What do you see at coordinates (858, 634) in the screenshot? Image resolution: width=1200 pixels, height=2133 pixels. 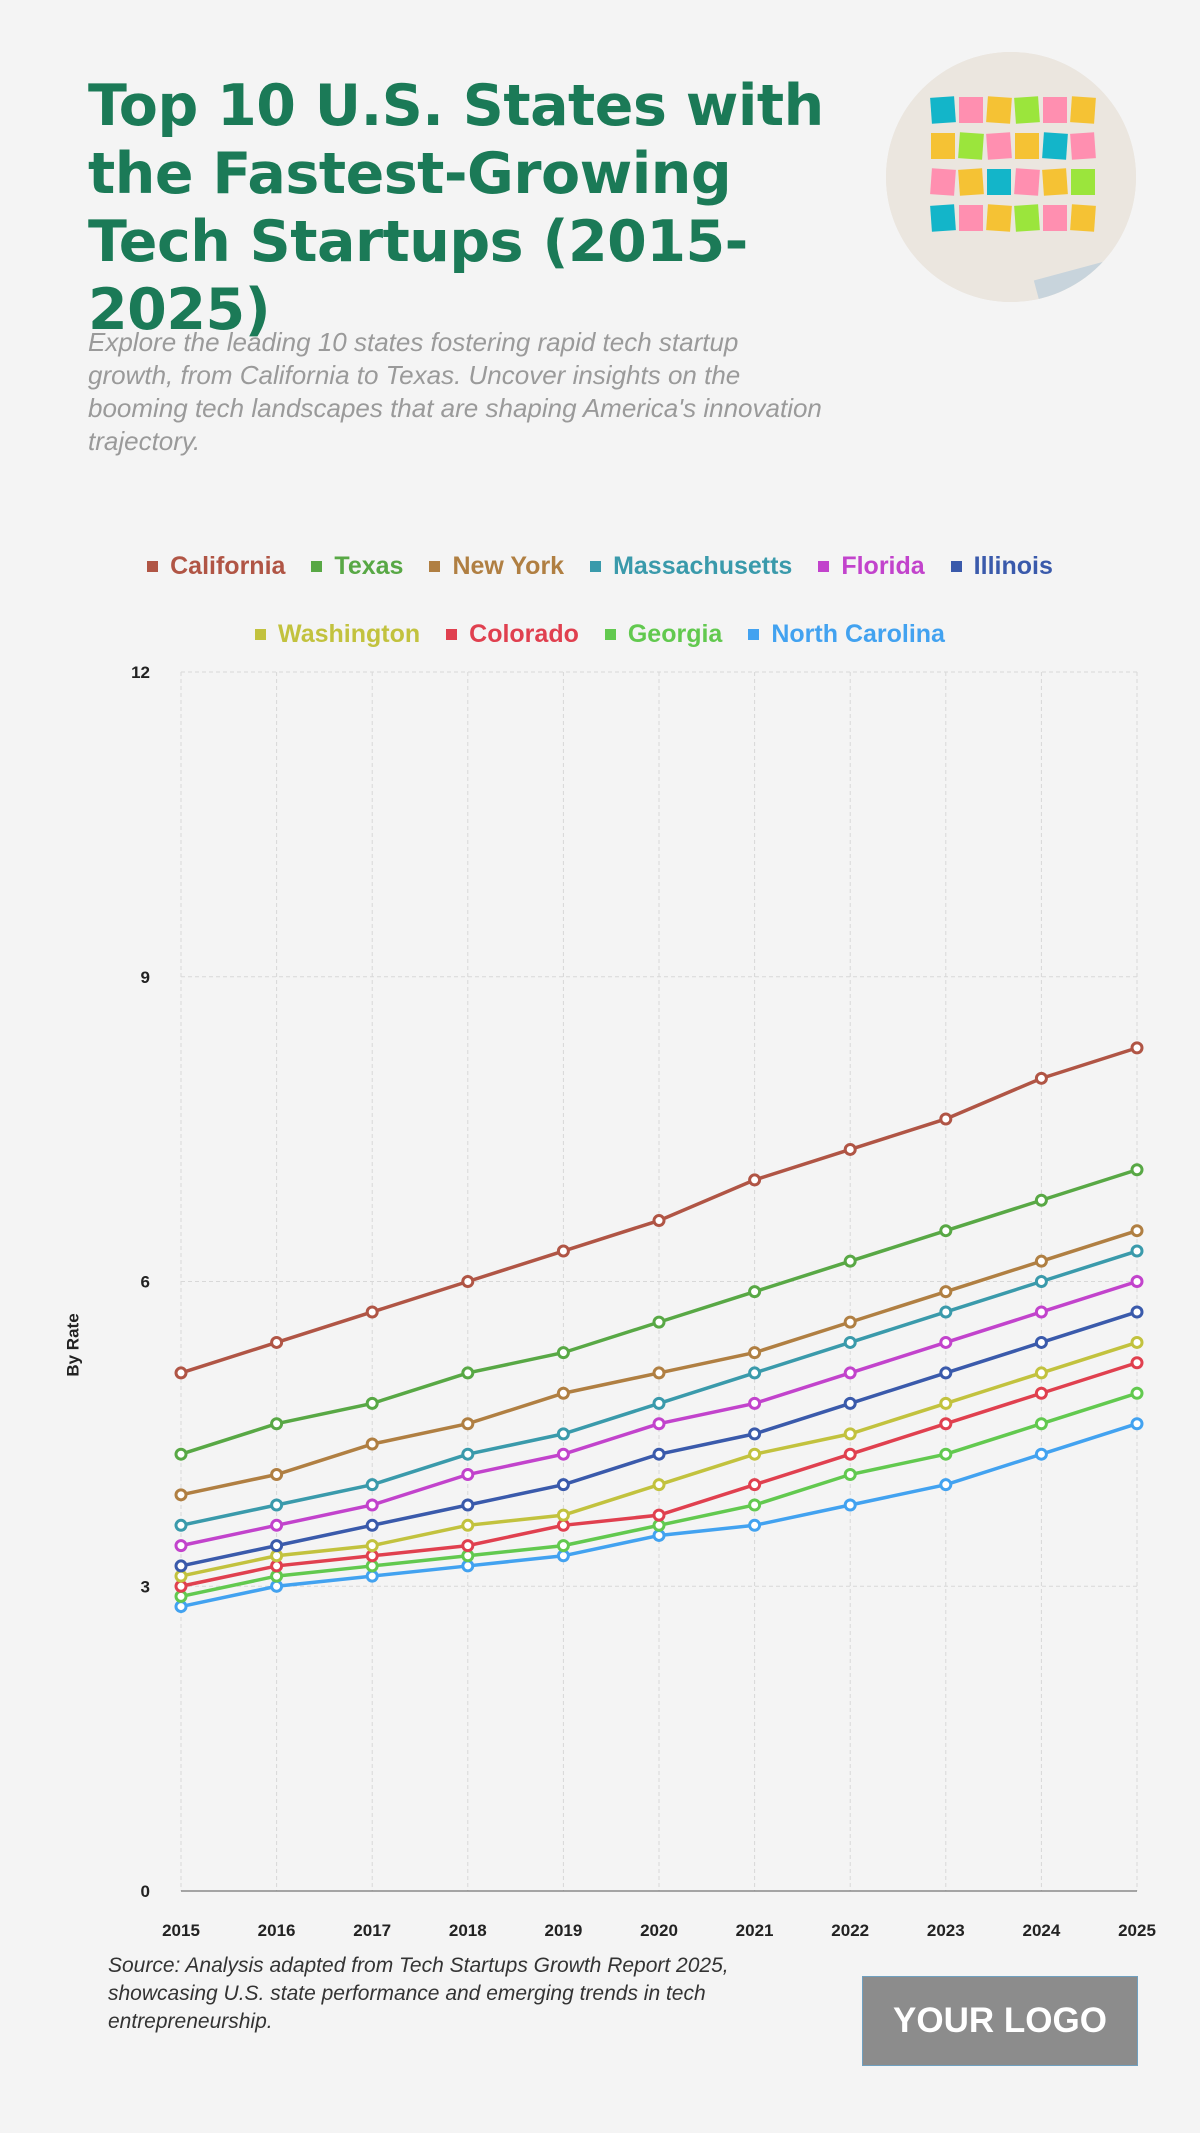 I see `legend-label: North Carolina` at bounding box center [858, 634].